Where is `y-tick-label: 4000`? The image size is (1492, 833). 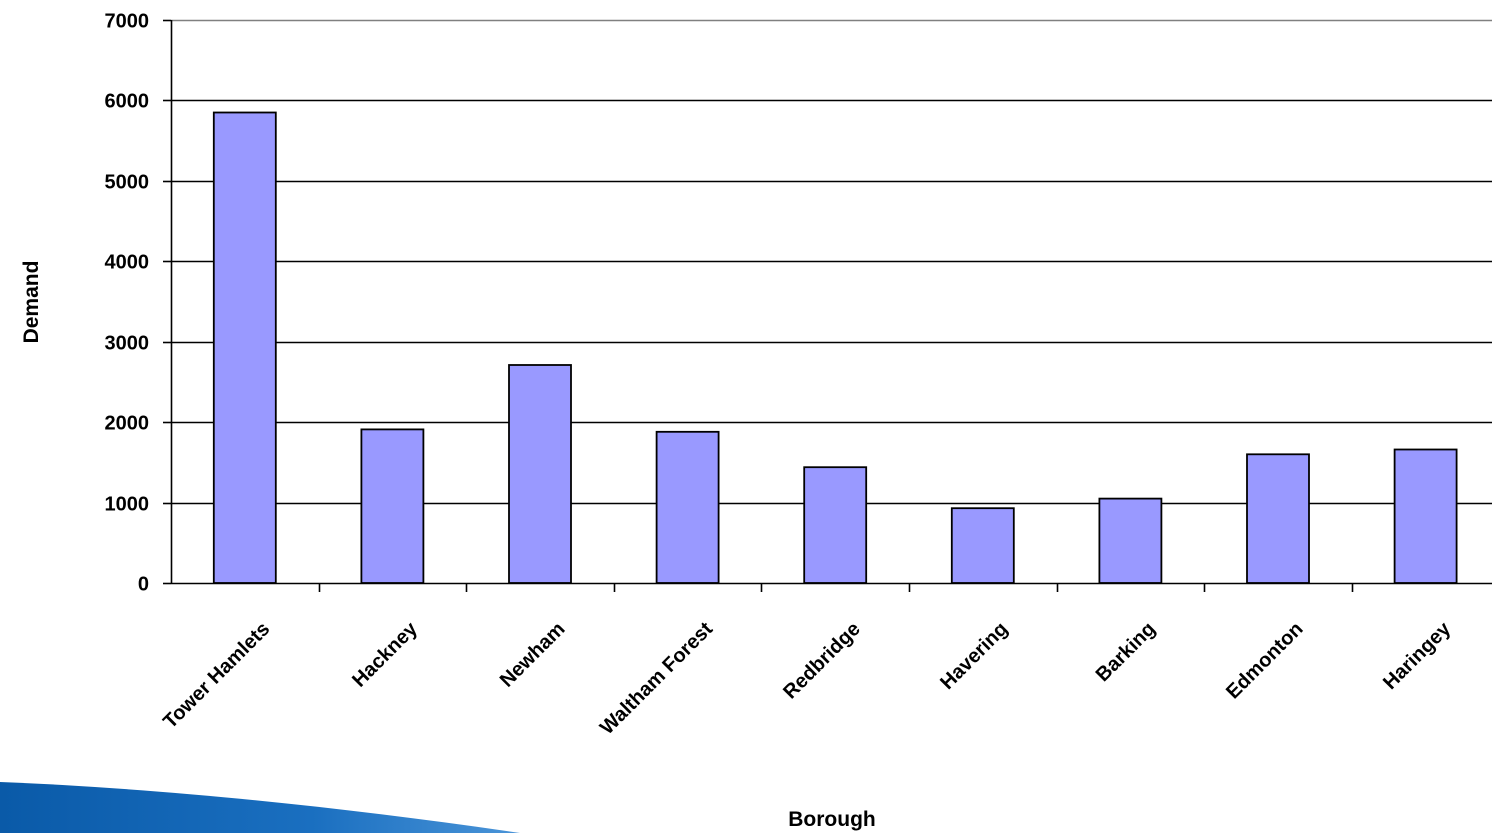
y-tick-label: 4000 is located at coordinates (127, 263).